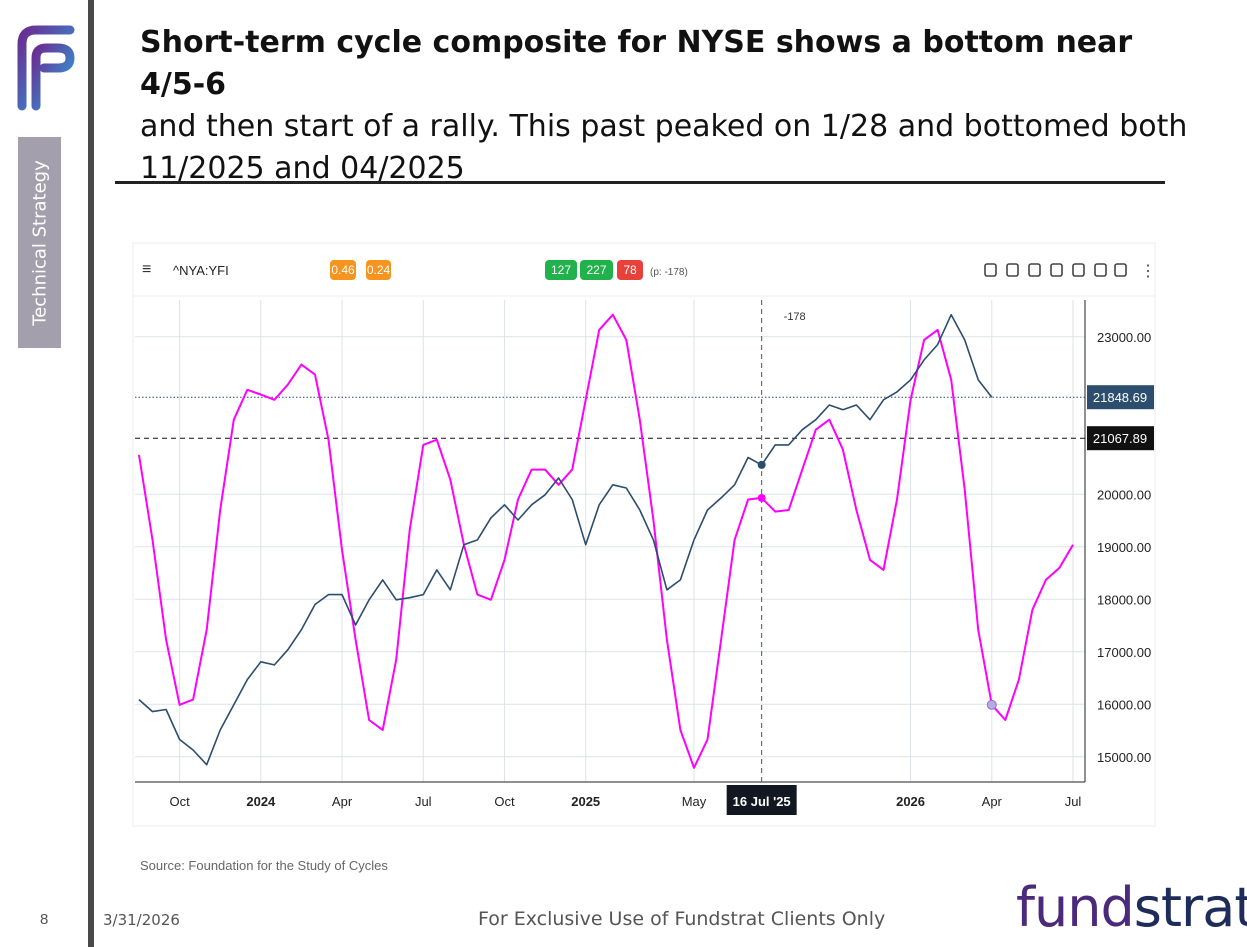 This screenshot has width=1247, height=947. Describe the element at coordinates (46, 68) in the screenshot. I see `logo-icon` at that location.